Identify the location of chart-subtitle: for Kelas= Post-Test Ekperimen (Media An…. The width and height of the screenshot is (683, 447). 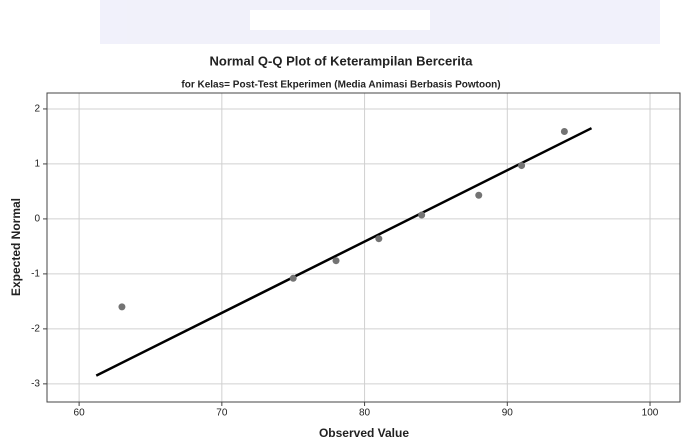
(340, 85).